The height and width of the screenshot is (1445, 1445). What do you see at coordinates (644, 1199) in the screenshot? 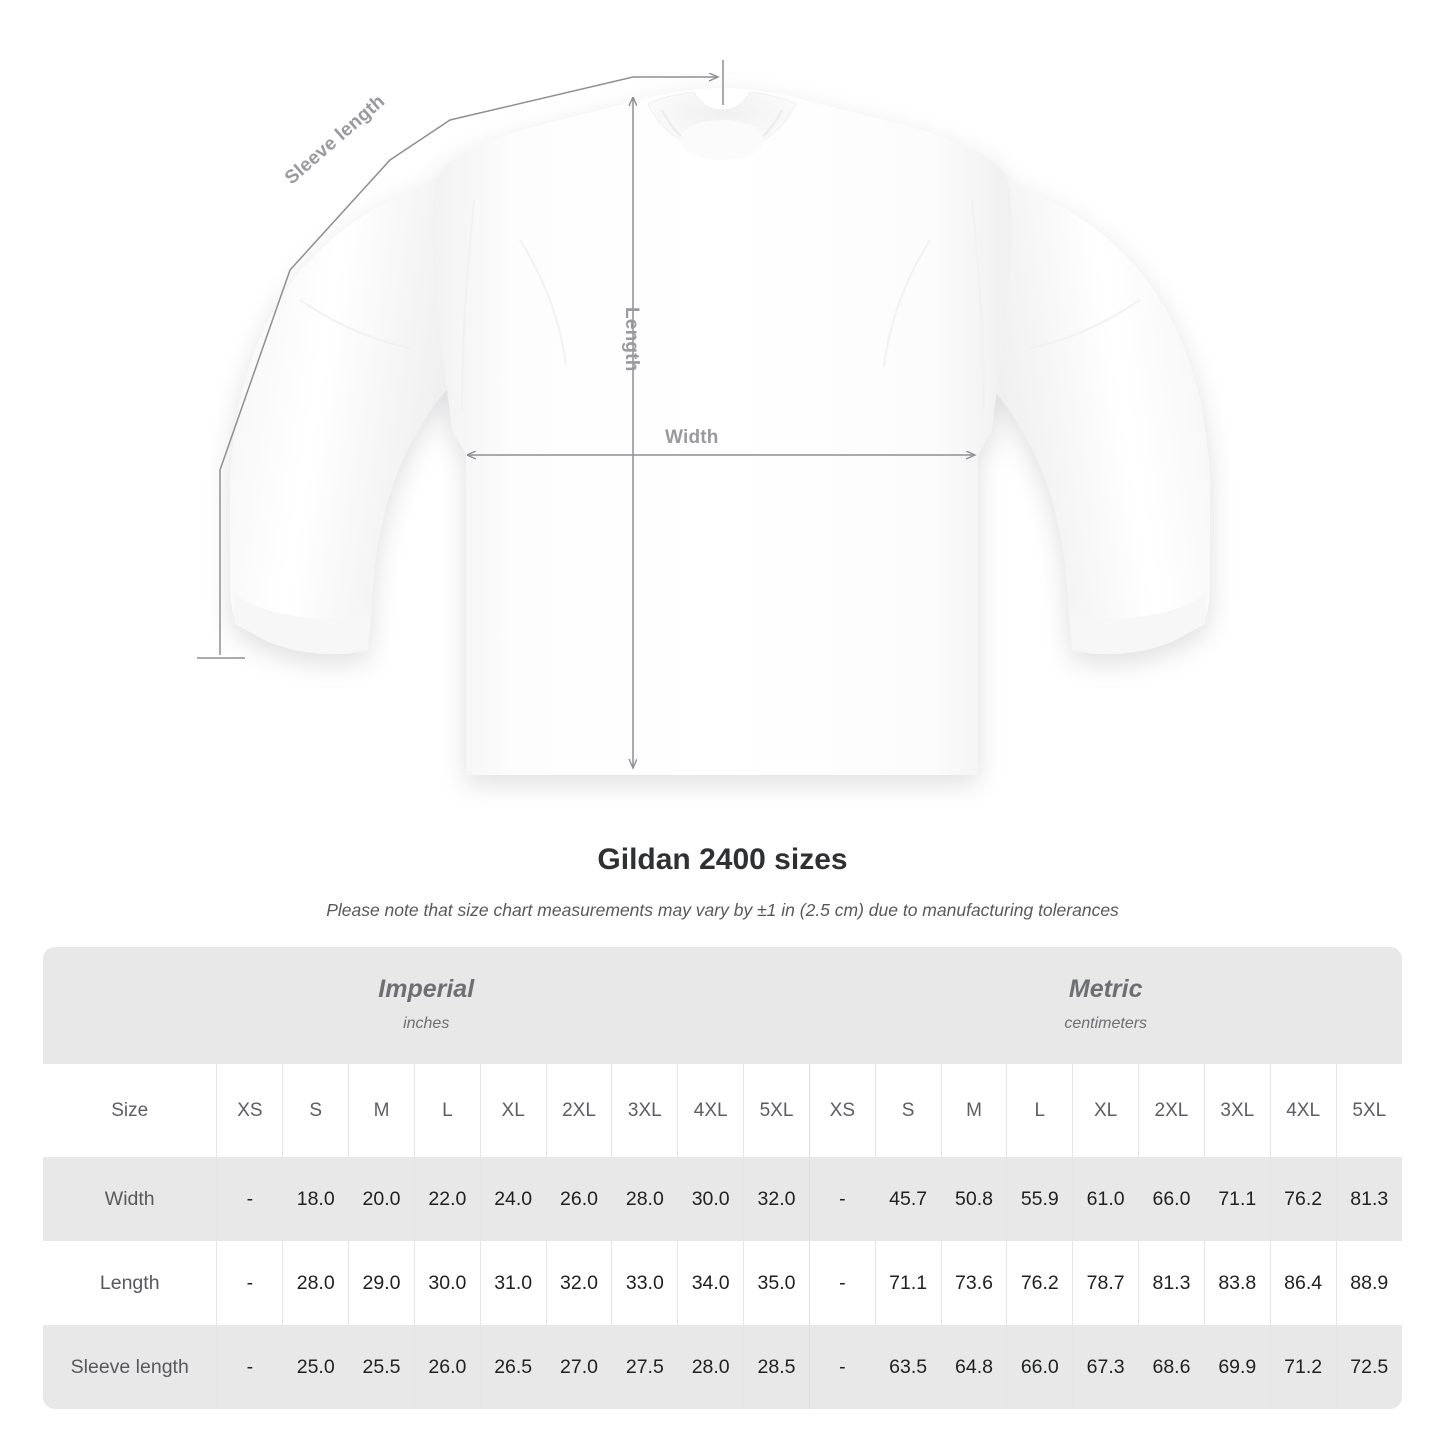
I see `cell-width-imperial-3xl: 28.0` at bounding box center [644, 1199].